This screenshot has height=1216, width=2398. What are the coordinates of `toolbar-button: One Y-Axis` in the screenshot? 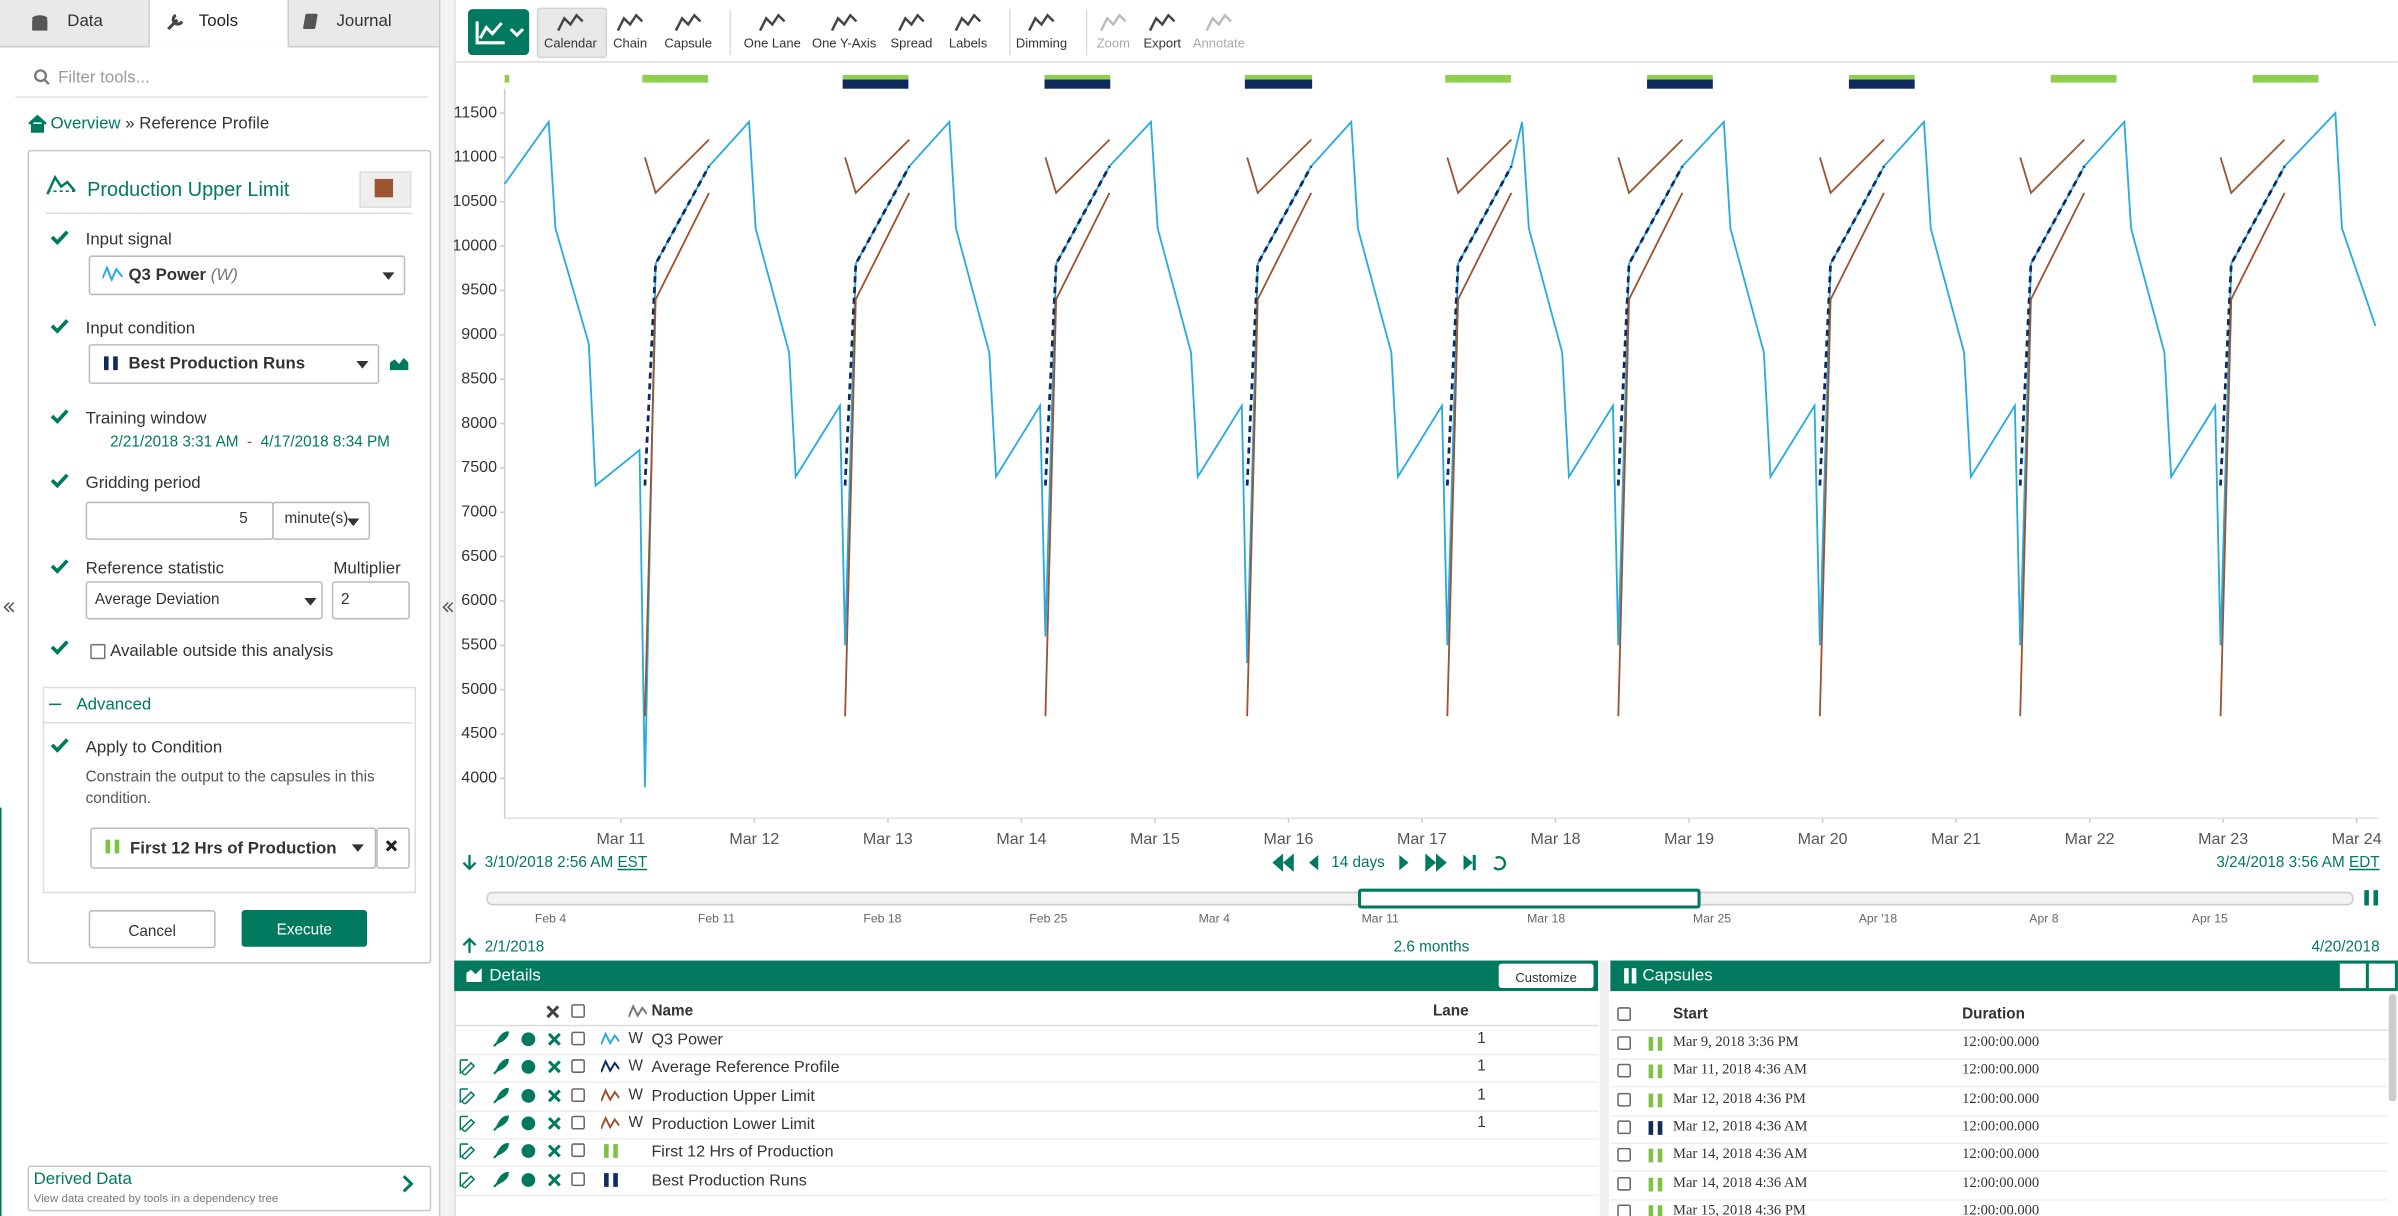 It's located at (844, 43).